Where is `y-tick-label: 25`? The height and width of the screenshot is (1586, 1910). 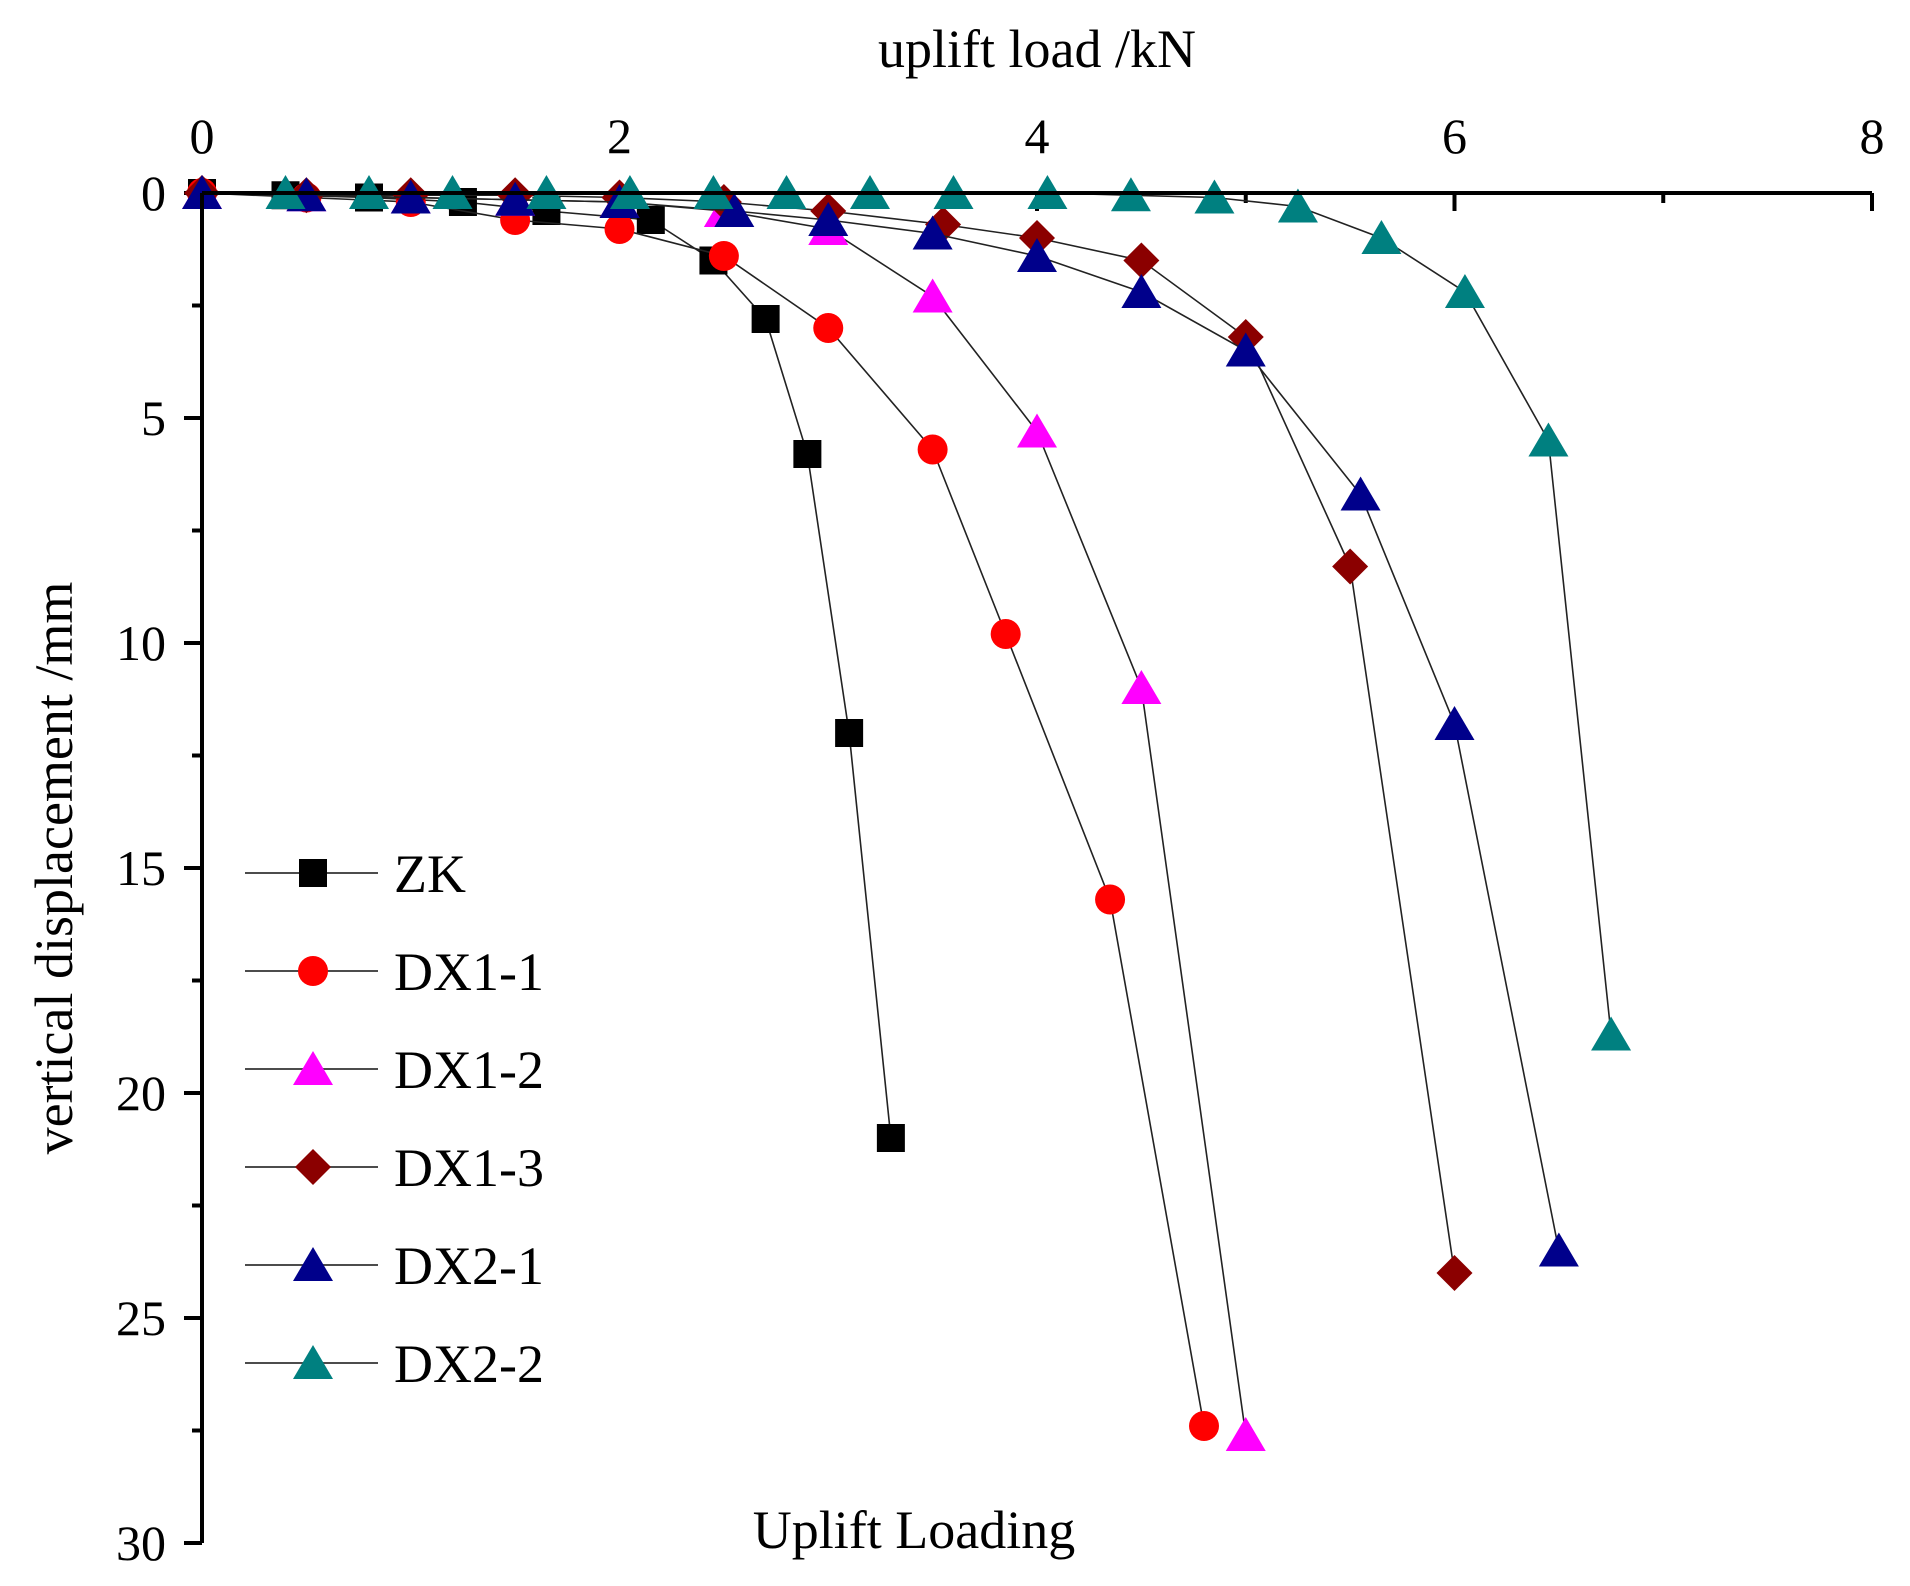 y-tick-label: 25 is located at coordinates (141, 1318).